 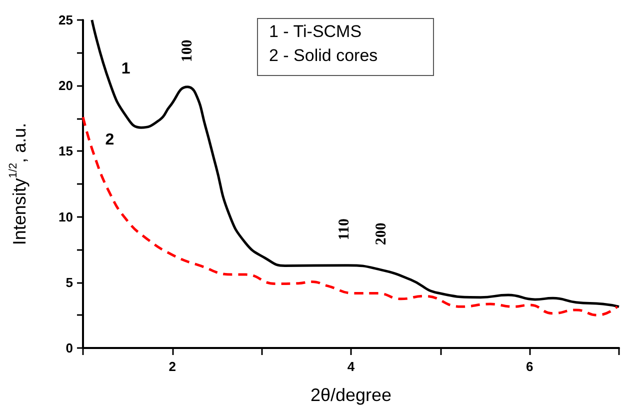 I want to click on annotation: 110, so click(x=344, y=229).